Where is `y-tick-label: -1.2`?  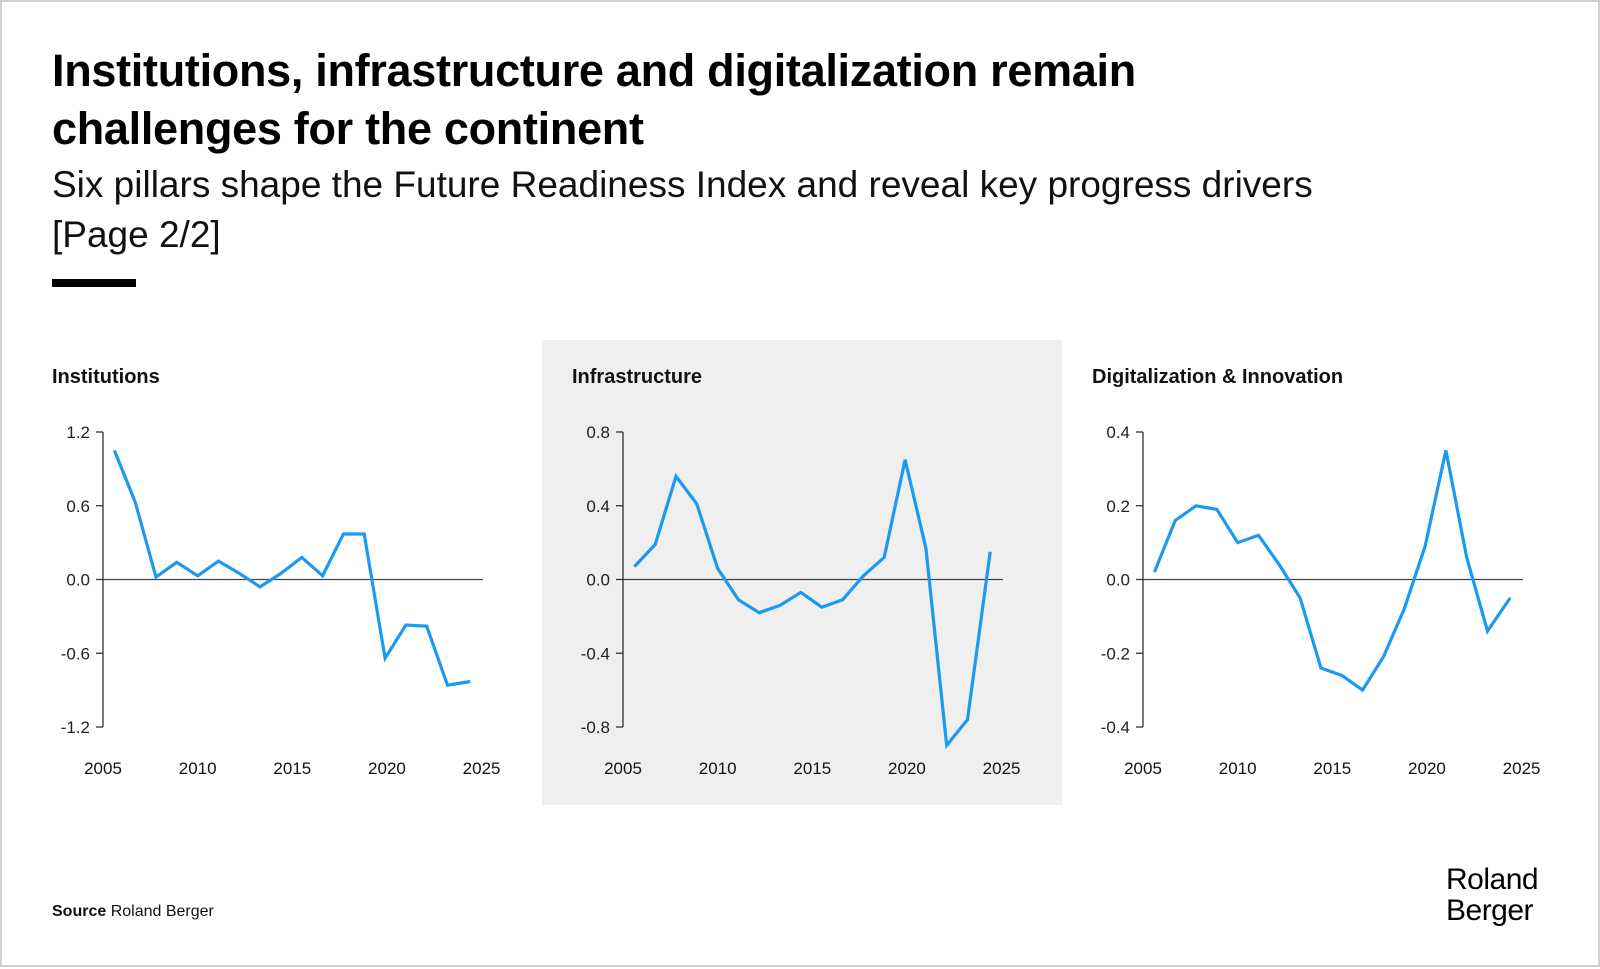
y-tick-label: -1.2 is located at coordinates (75, 727).